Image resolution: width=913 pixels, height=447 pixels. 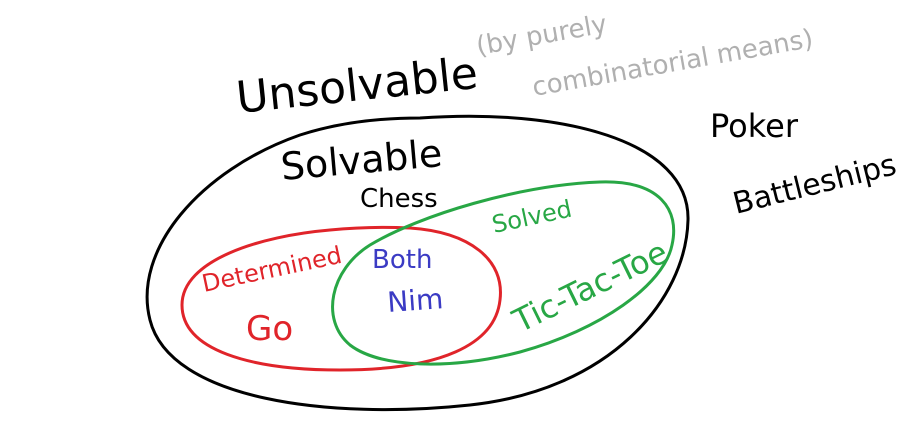 What do you see at coordinates (271, 269) in the screenshot?
I see `determined-label: Determined` at bounding box center [271, 269].